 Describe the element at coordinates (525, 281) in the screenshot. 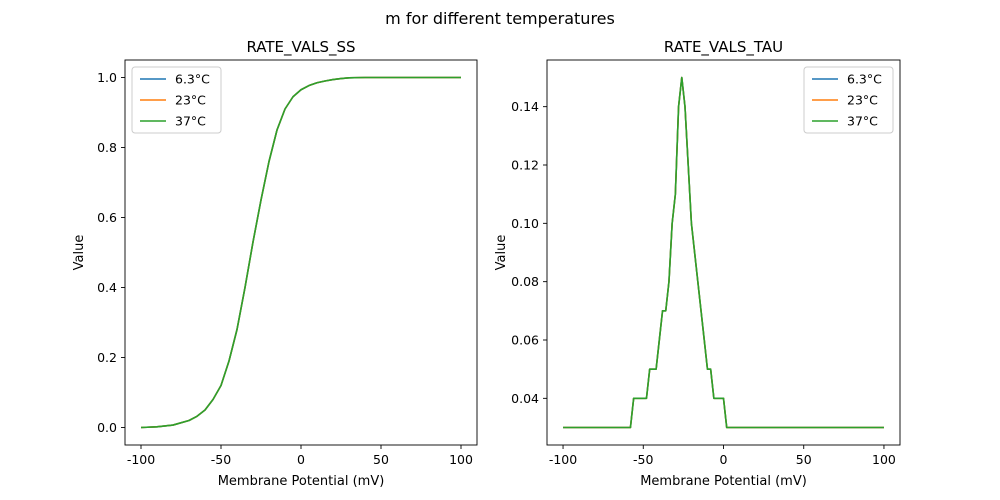

I see `y-tick-label: 0.08` at that location.